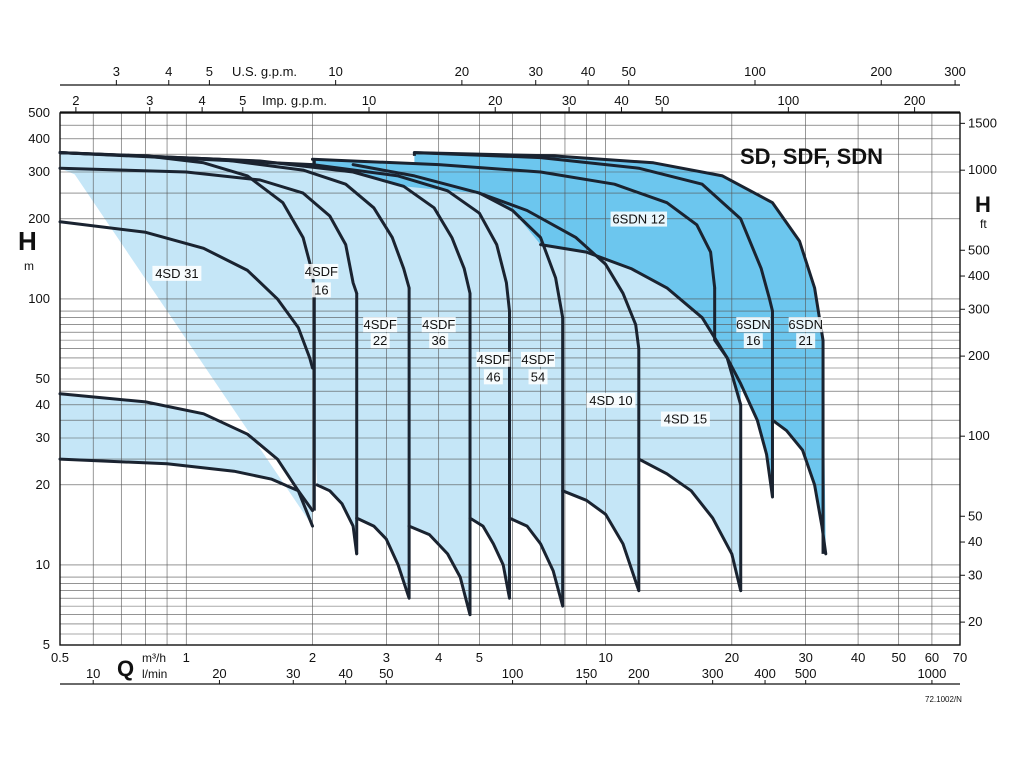  What do you see at coordinates (629, 71) in the screenshot?
I see `x-tick-usgpm: 50` at bounding box center [629, 71].